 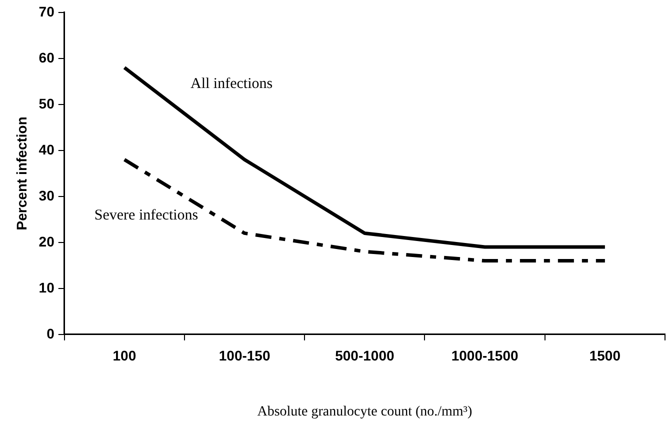 What do you see at coordinates (364, 412) in the screenshot?
I see `x-axis-title: Absolute granulocyte count (no./mm³)` at bounding box center [364, 412].